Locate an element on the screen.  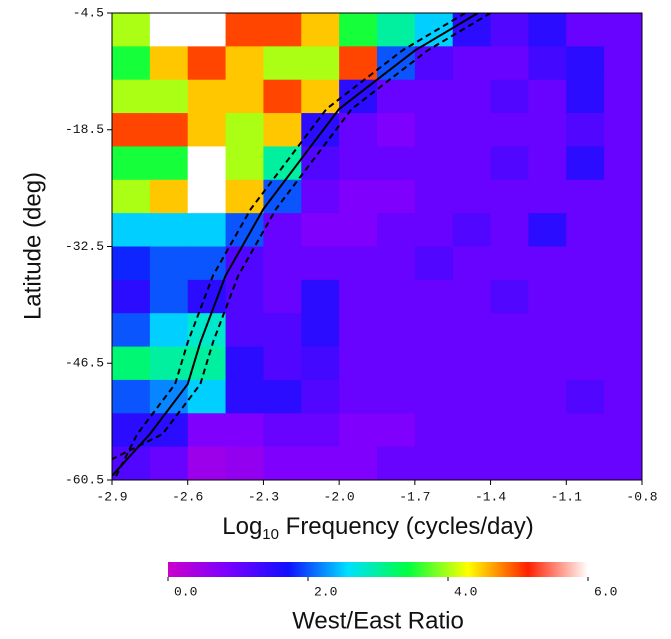
x-tick-label: -2.9 is located at coordinates (111, 496).